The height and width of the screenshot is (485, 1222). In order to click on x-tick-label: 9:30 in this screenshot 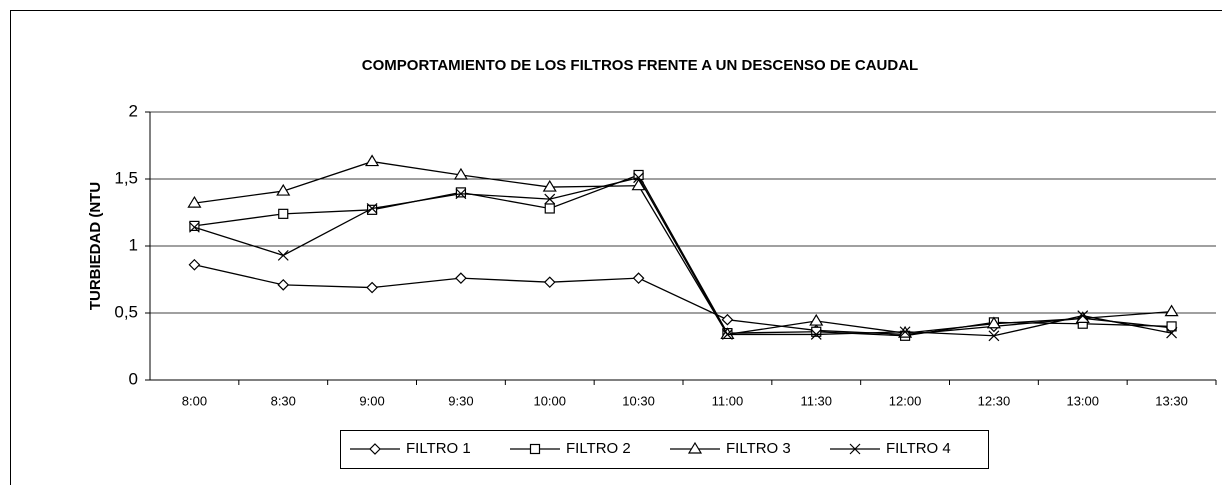, I will do `click(460, 400)`.